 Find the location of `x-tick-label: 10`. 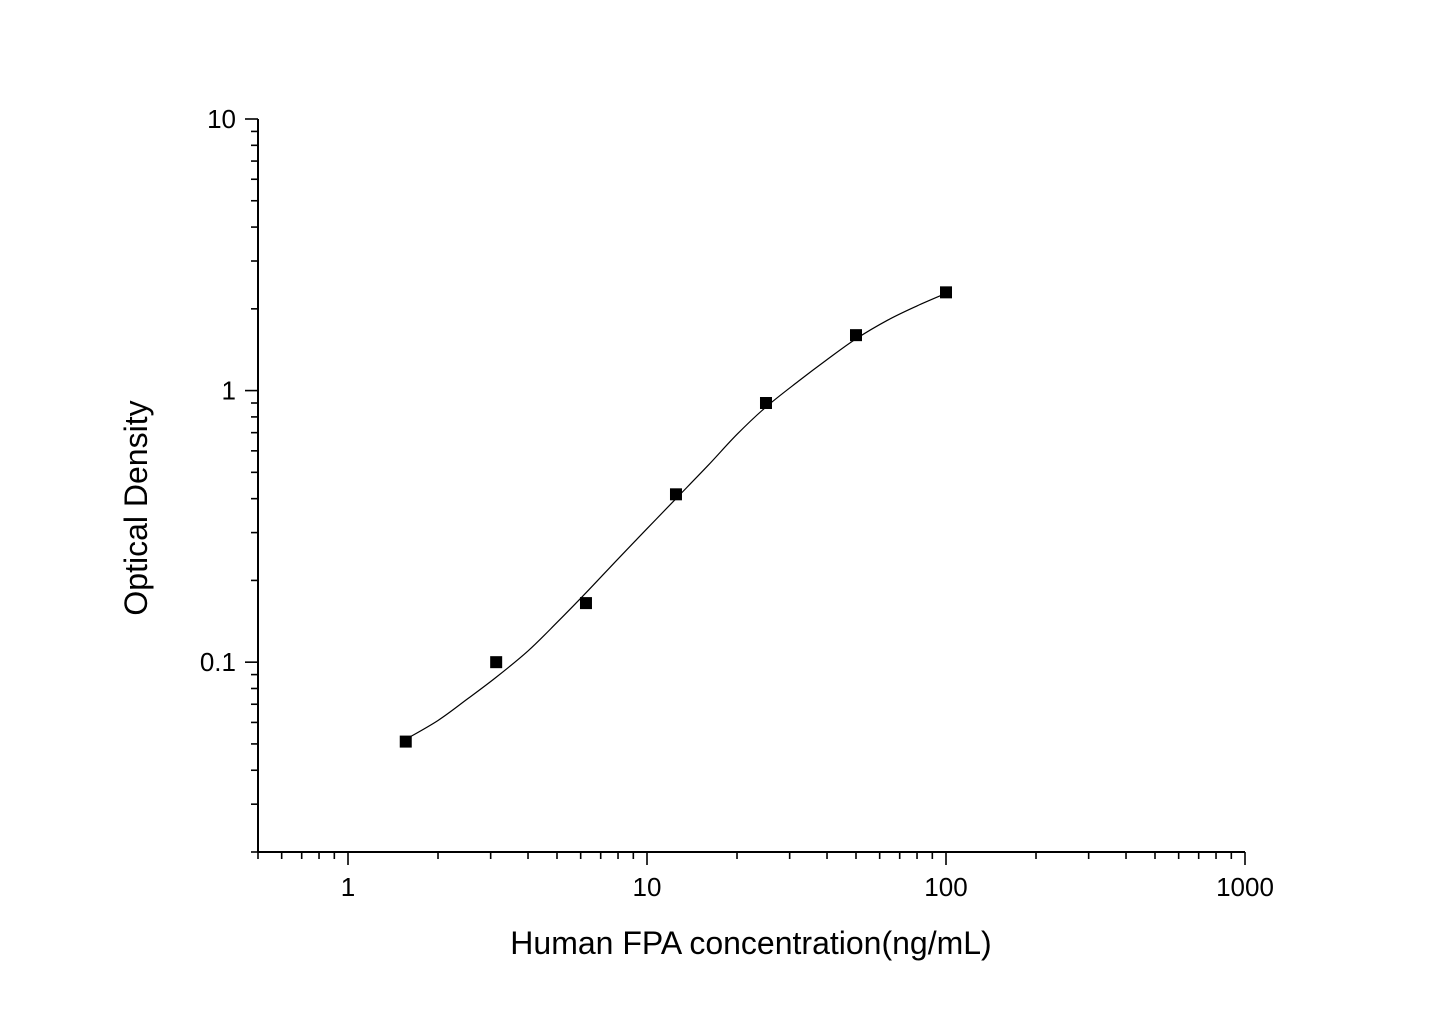

x-tick-label: 10 is located at coordinates (647, 887).